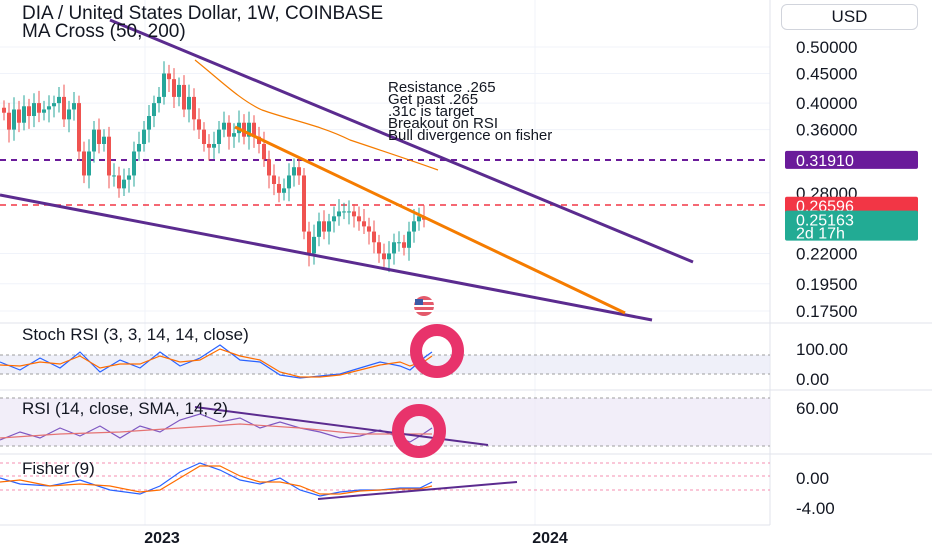  What do you see at coordinates (826, 284) in the screenshot?
I see `price-label: 0.19500` at bounding box center [826, 284].